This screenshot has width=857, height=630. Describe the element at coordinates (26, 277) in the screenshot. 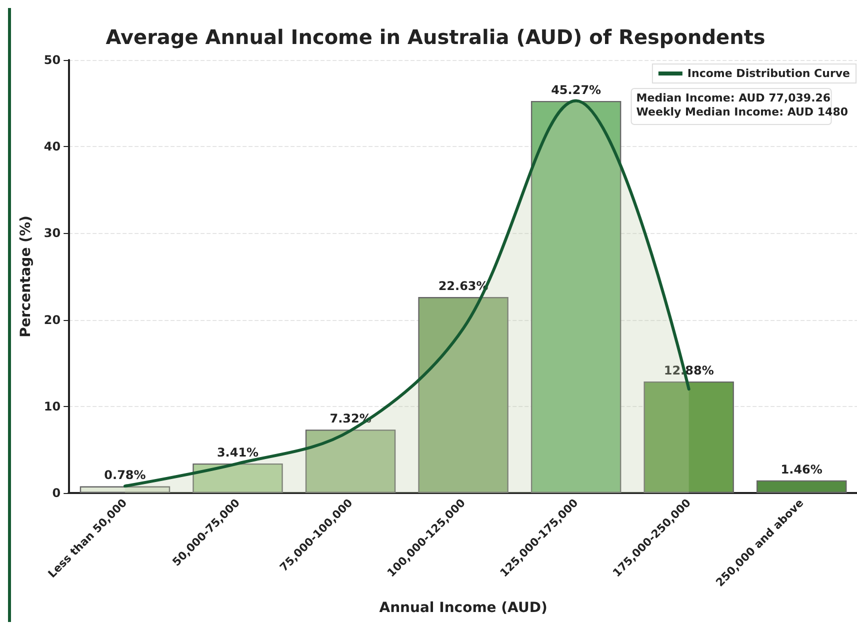

I see `y-axis-title: Percentage (%)` at that location.